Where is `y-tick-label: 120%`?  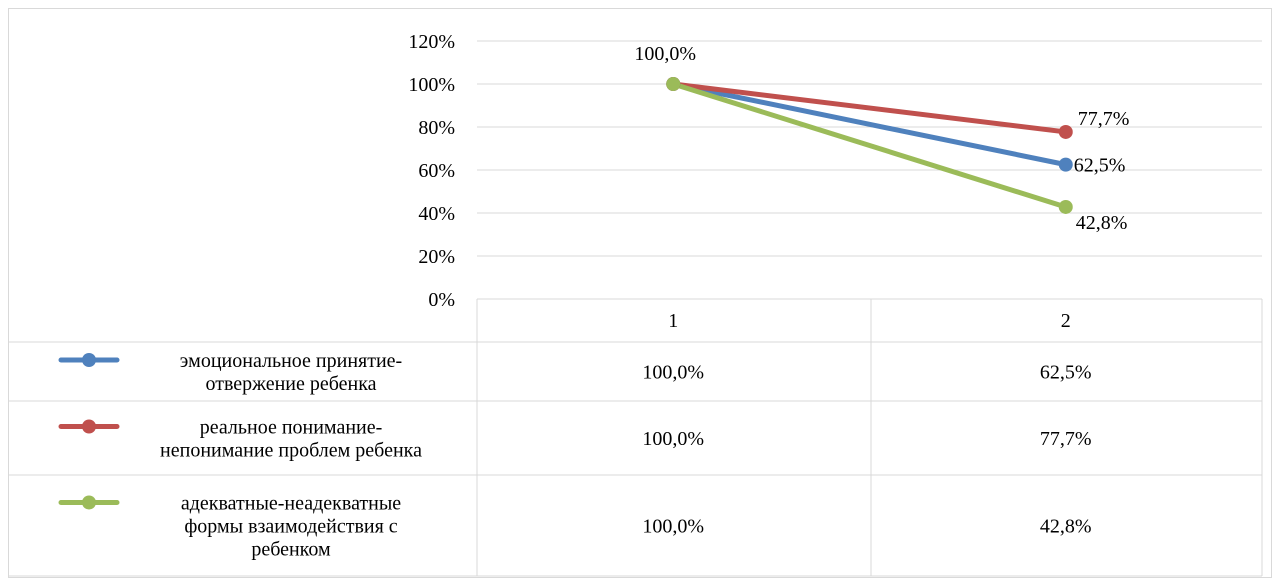 y-tick-label: 120% is located at coordinates (431, 42).